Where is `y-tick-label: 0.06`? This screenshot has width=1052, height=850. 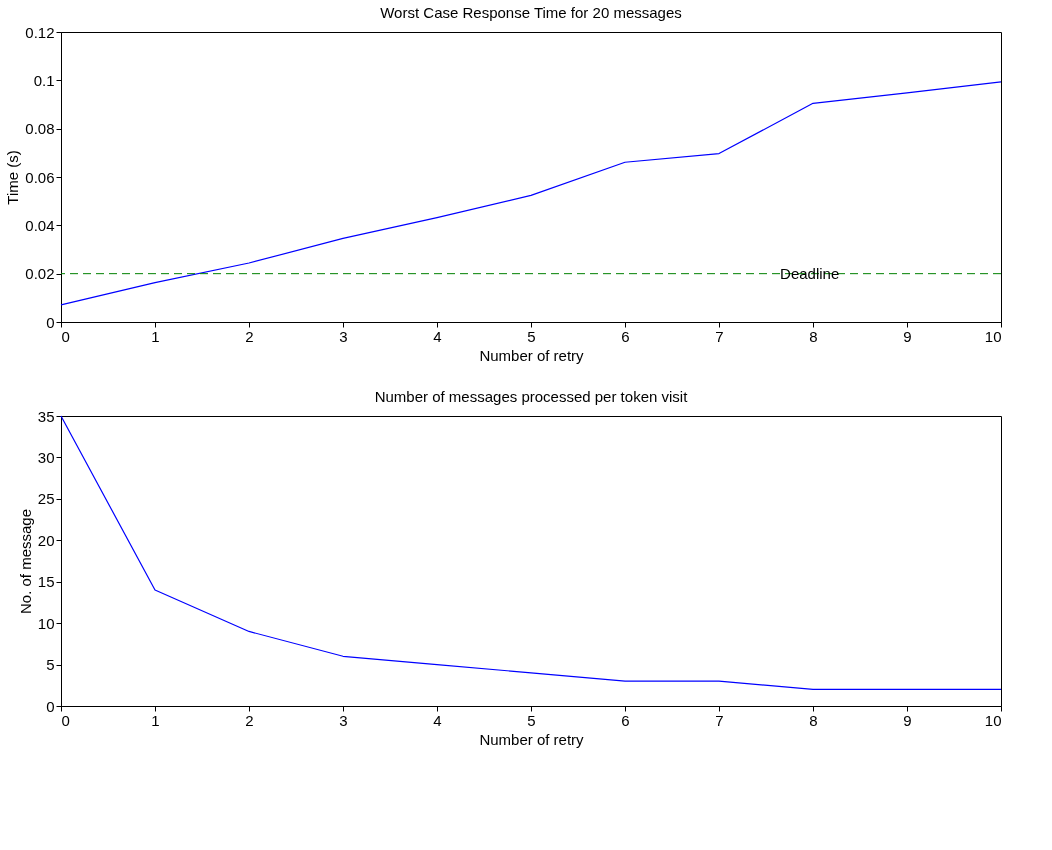 y-tick-label: 0.06 is located at coordinates (40, 177).